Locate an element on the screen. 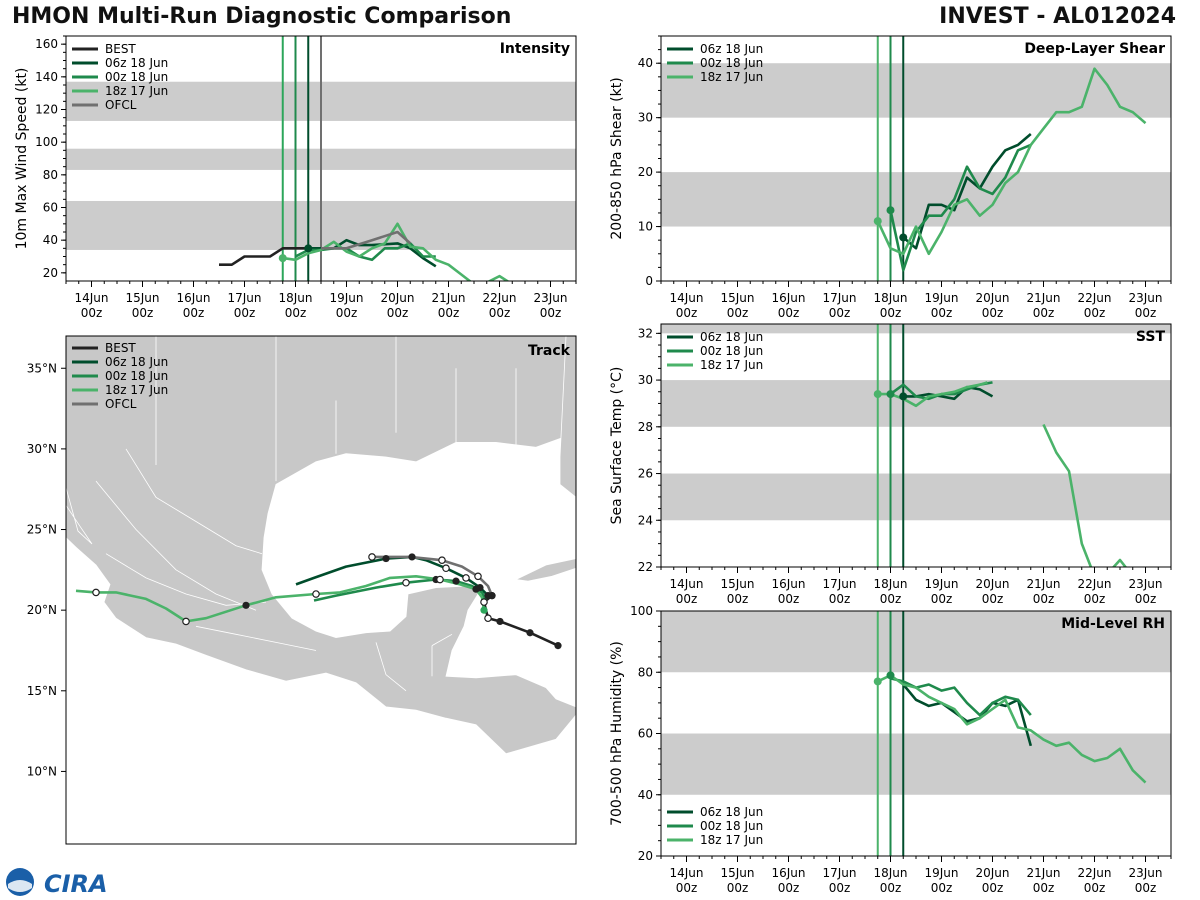 The width and height of the screenshot is (1200, 900). sst-series-line is located at coordinates (1085, 495).